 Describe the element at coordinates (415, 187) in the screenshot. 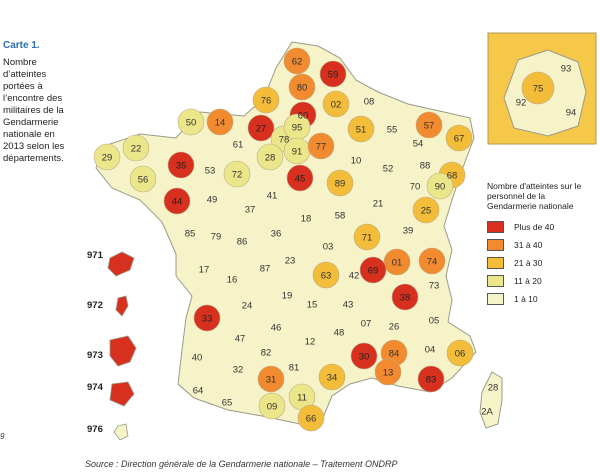

I see `department-label-70: 70` at that location.